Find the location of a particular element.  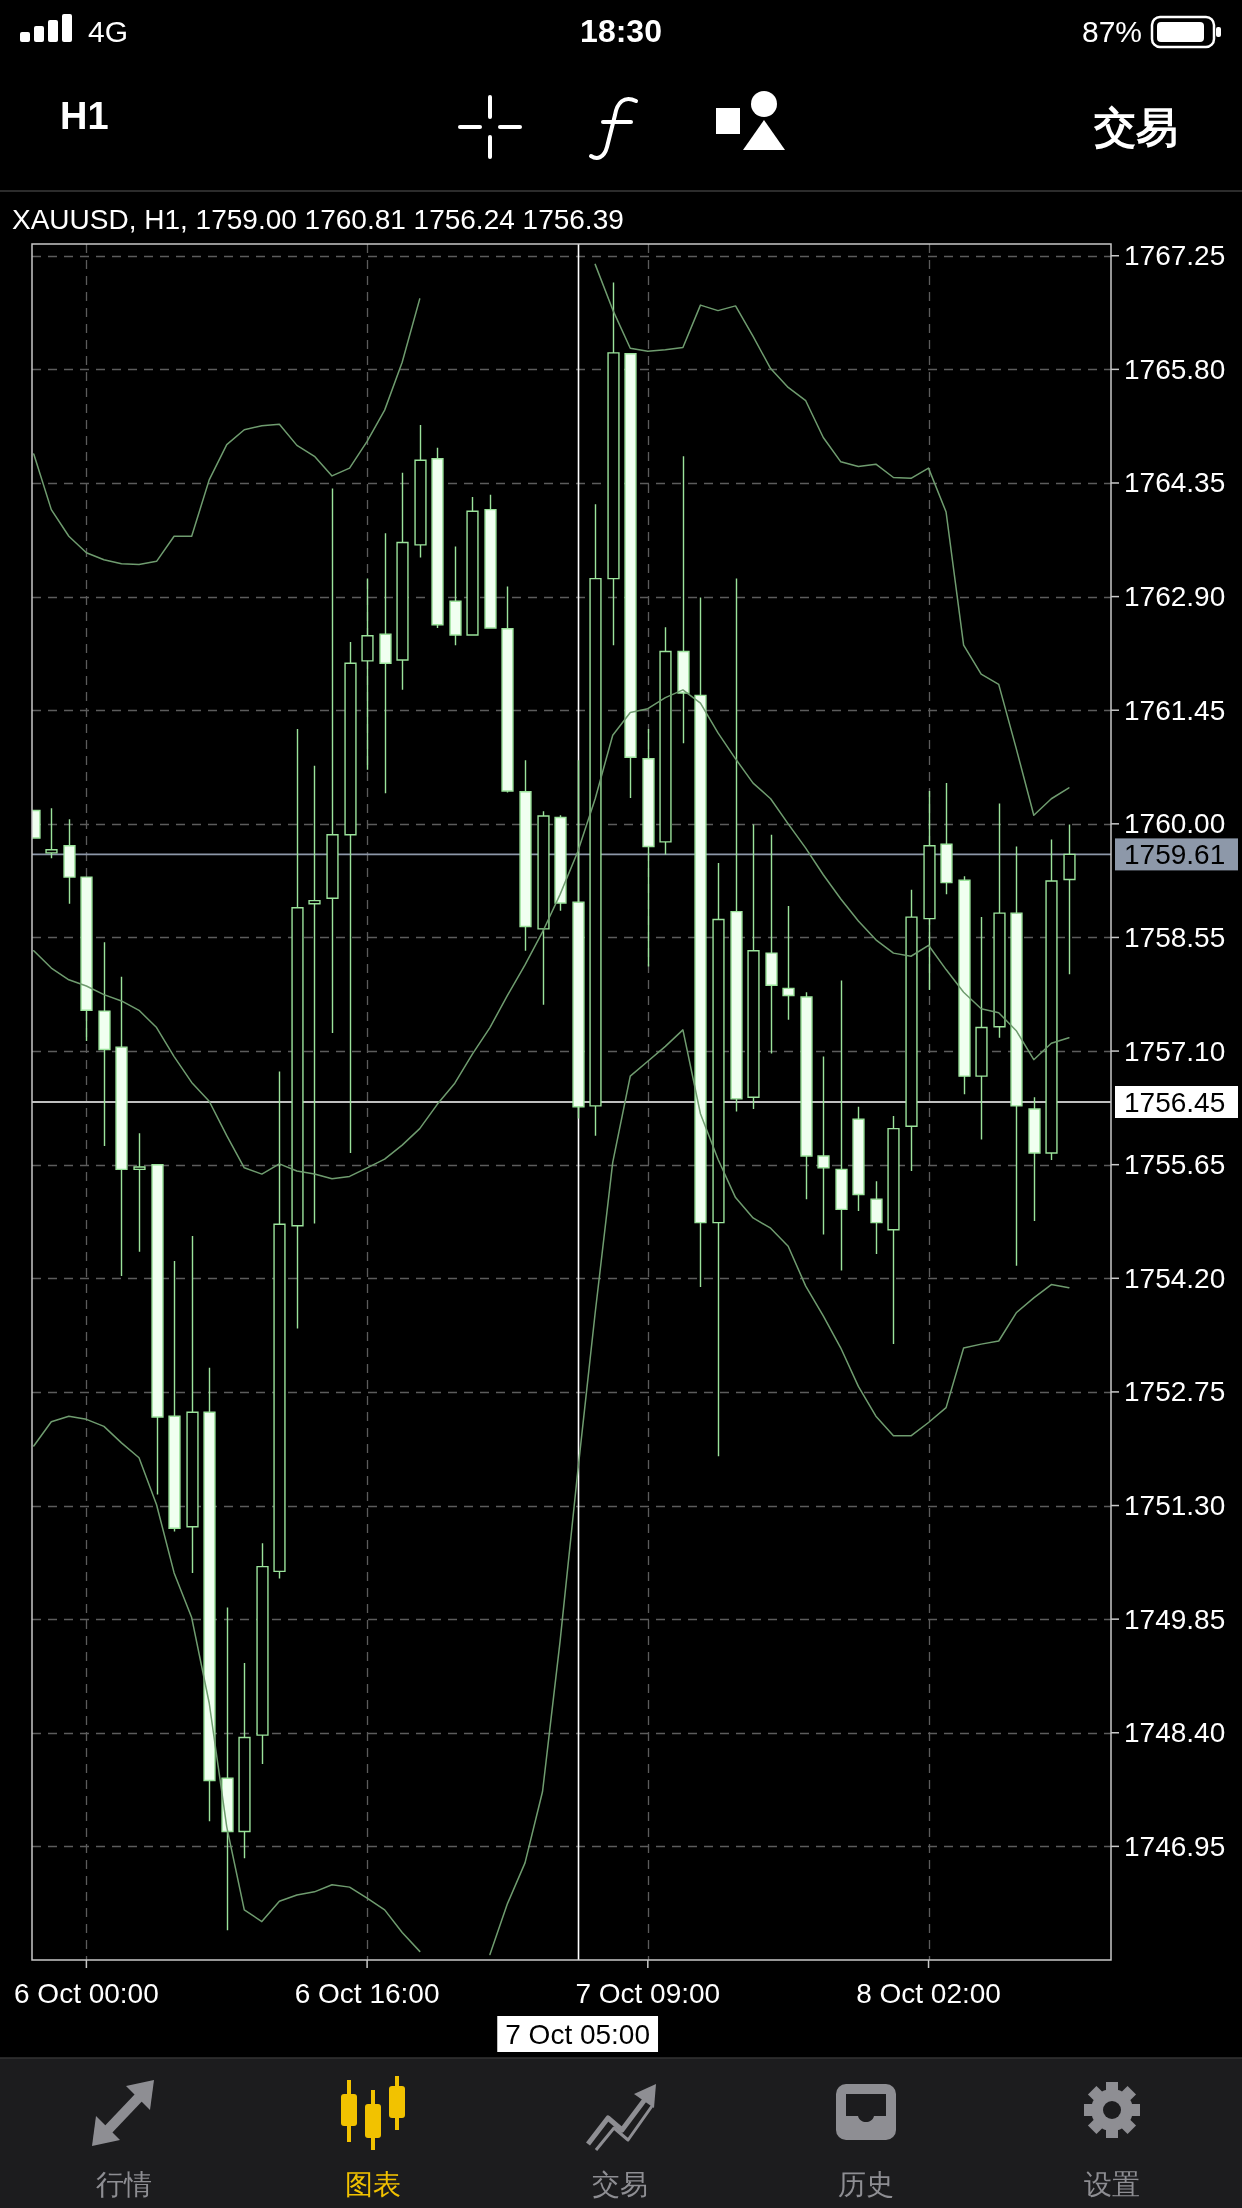

x-tick-label: 6 Oct 16:00 is located at coordinates (367, 1993).